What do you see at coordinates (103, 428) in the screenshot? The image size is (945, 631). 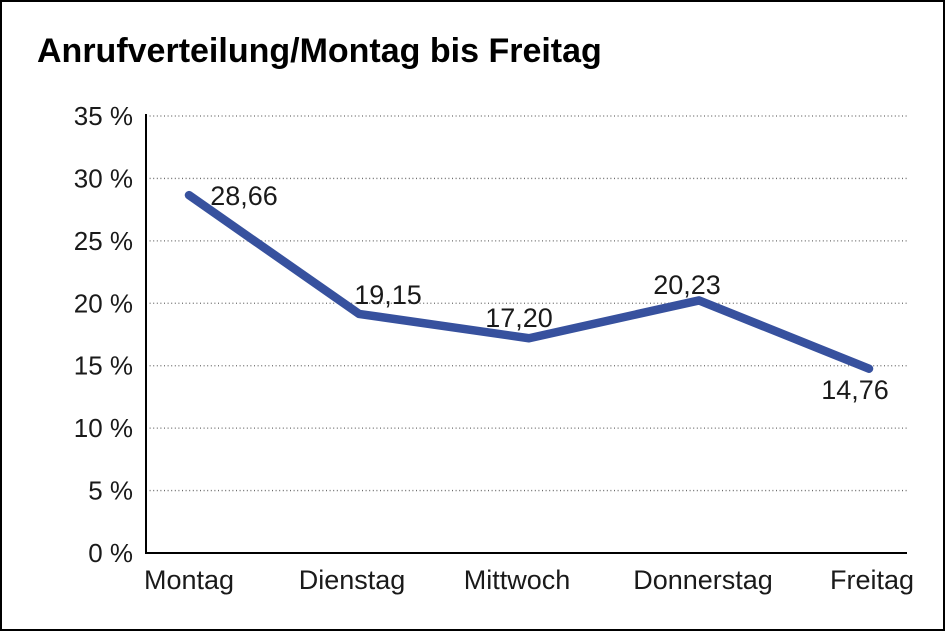 I see `y-tick-label: 10 %` at bounding box center [103, 428].